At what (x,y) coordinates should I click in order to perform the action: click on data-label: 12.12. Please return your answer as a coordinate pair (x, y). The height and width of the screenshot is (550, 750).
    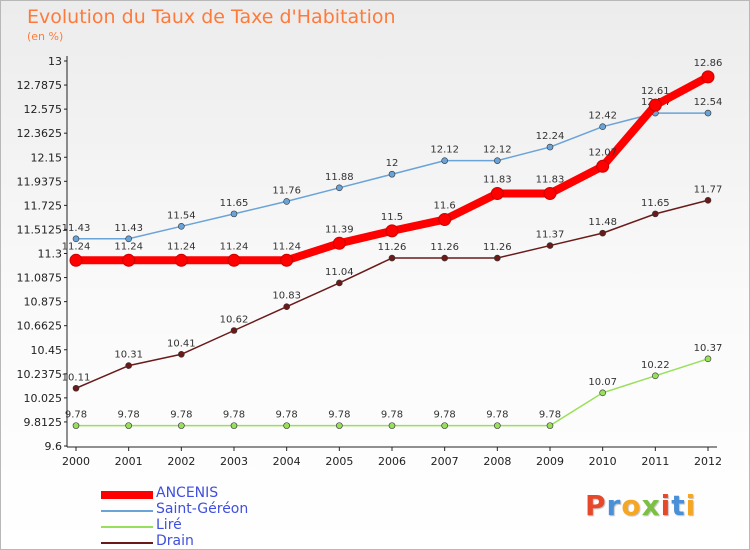
    Looking at the image, I should click on (444, 150).